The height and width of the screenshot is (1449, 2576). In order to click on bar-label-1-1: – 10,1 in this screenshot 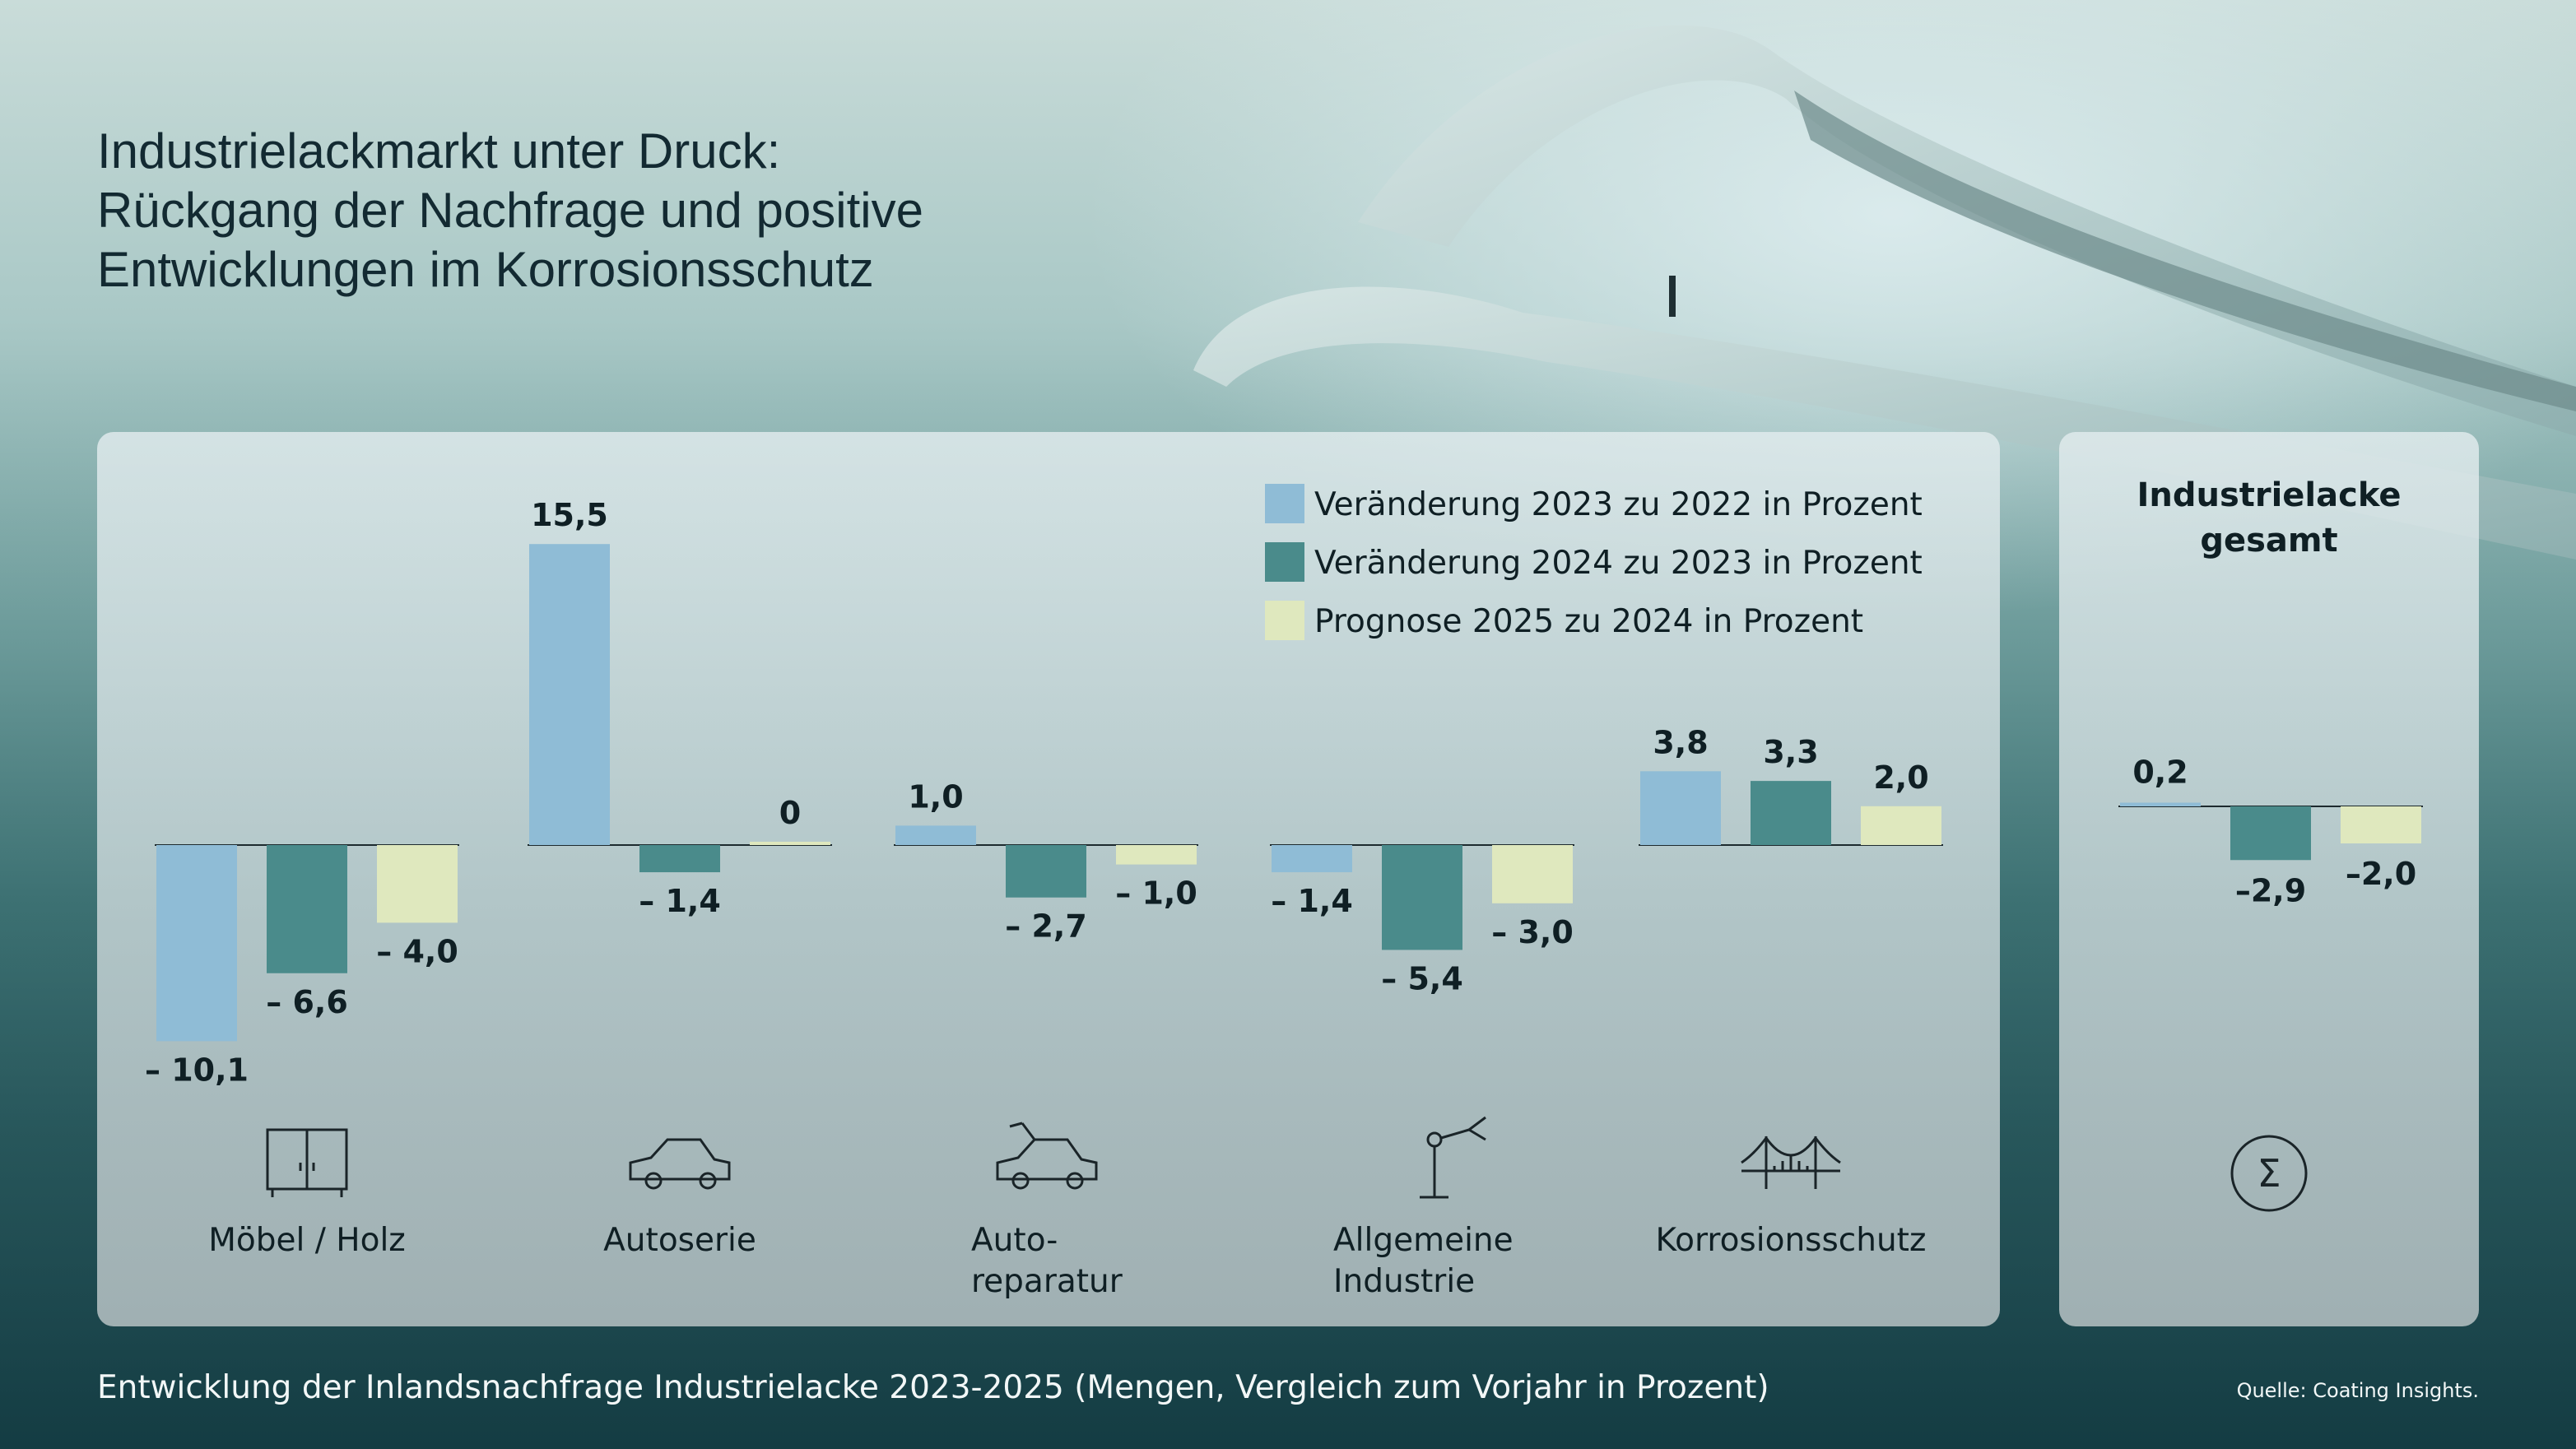, I will do `click(197, 1070)`.